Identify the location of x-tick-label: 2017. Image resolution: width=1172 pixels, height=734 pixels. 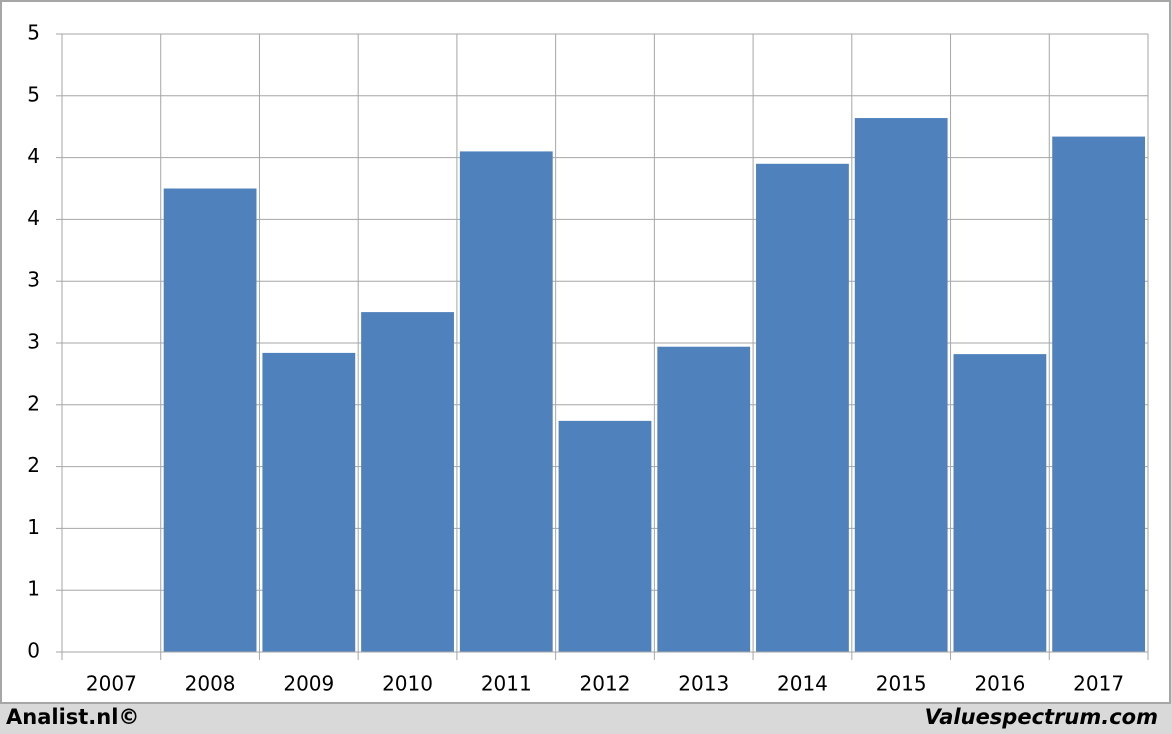
(1098, 684).